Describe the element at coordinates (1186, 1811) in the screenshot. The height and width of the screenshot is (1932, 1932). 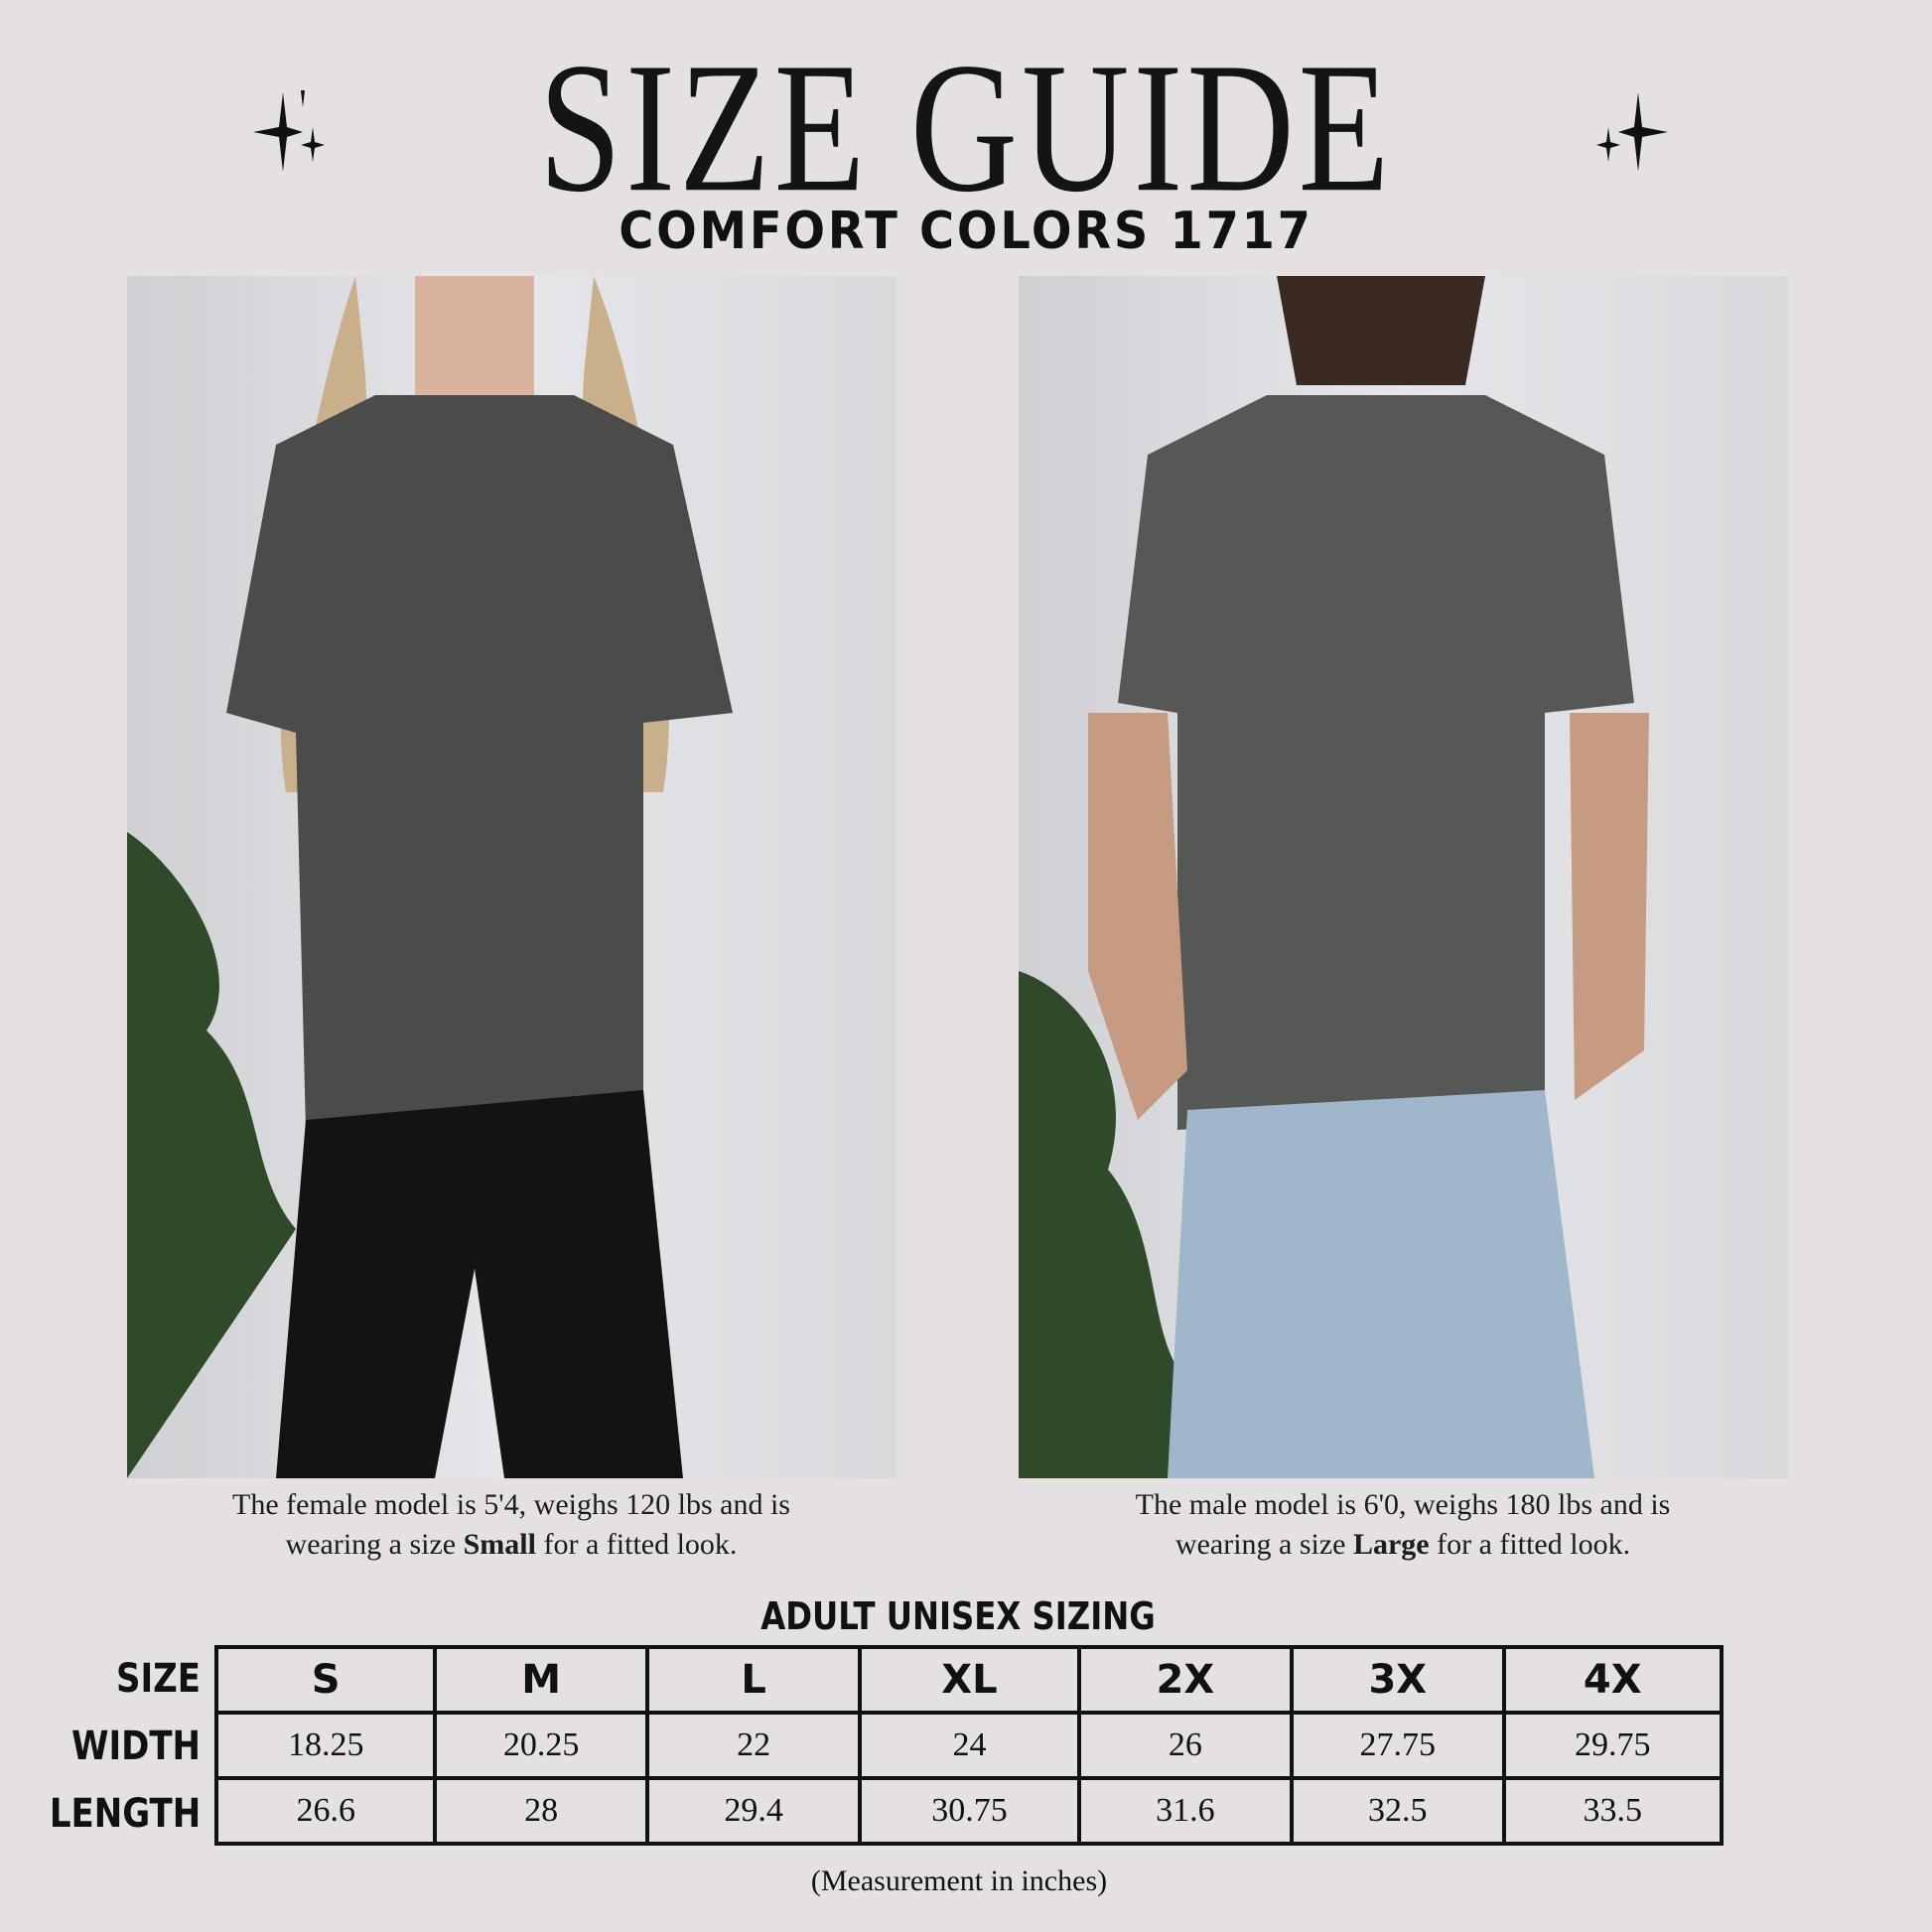
I see `table-cell: 31.6` at that location.